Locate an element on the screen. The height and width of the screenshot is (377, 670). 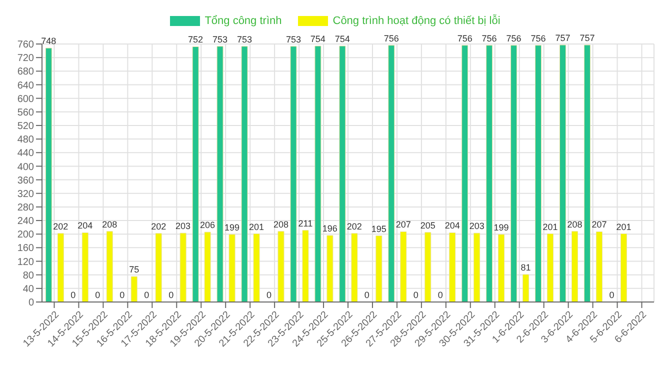
y-tick-label: 200 is located at coordinates (25, 235).